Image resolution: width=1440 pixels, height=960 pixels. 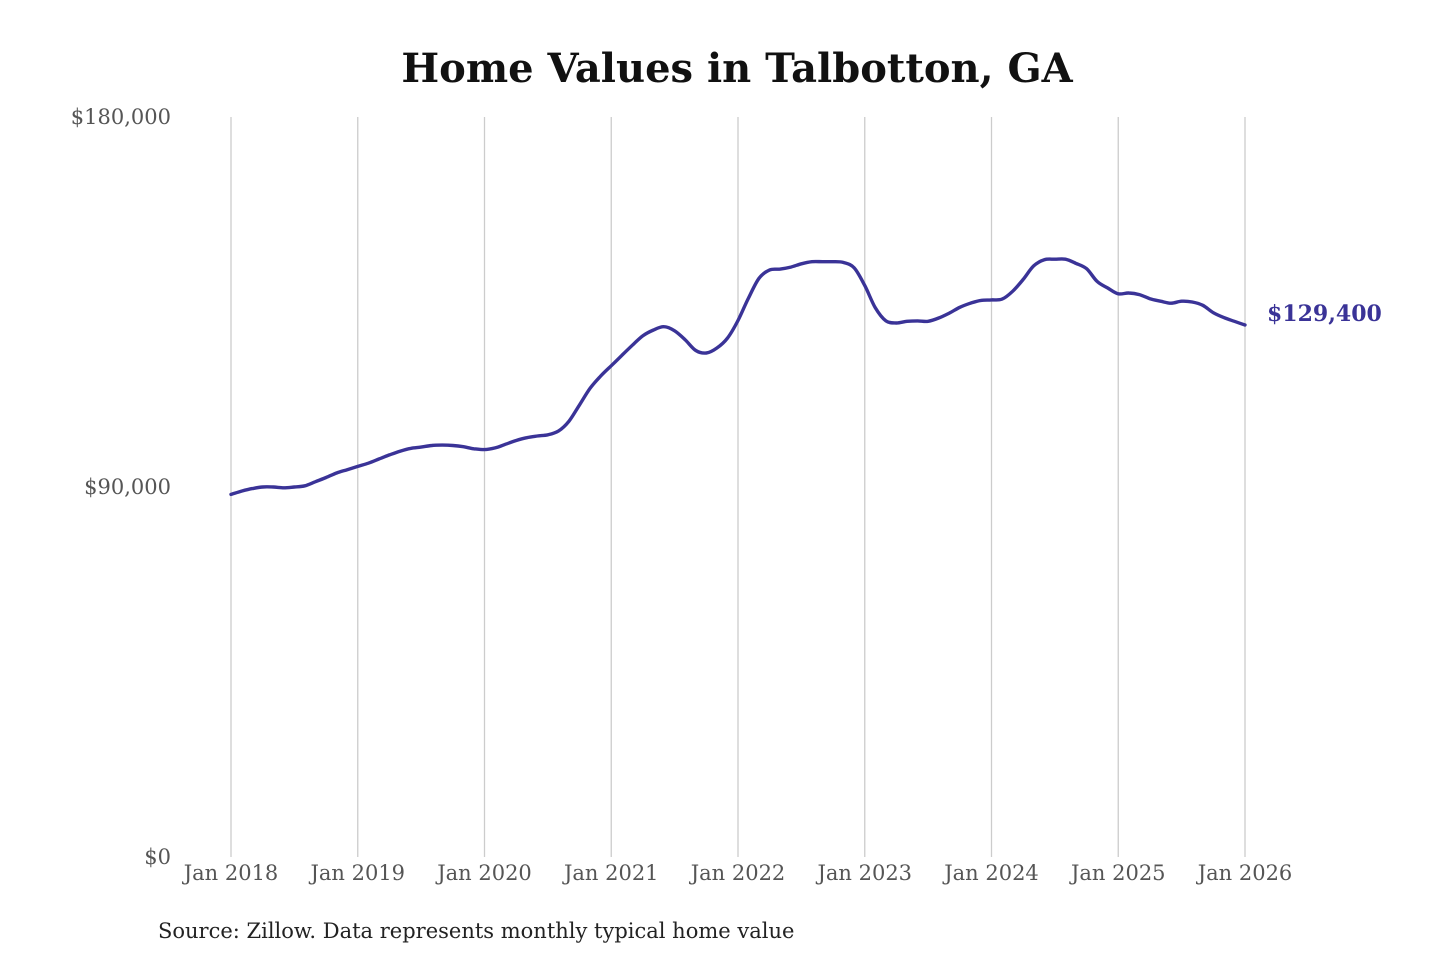 I want to click on y-tick-label: $180,000, so click(x=121, y=117).